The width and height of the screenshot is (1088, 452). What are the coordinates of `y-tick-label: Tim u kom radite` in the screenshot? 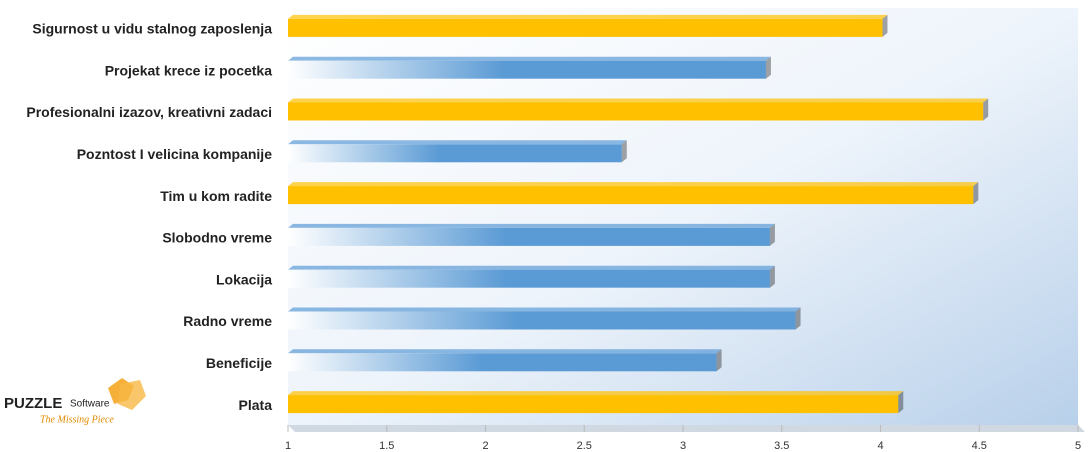 It's located at (216, 196).